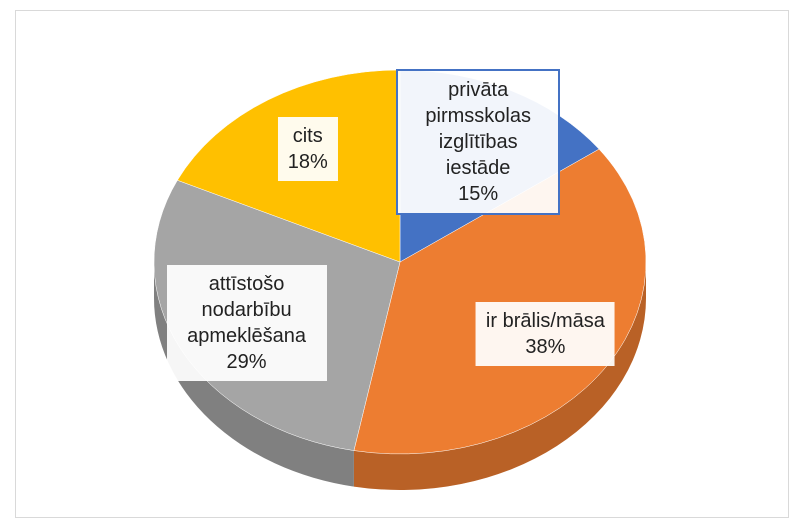 Image resolution: width=802 pixels, height=526 pixels. I want to click on value-label: 29%, so click(246, 362).